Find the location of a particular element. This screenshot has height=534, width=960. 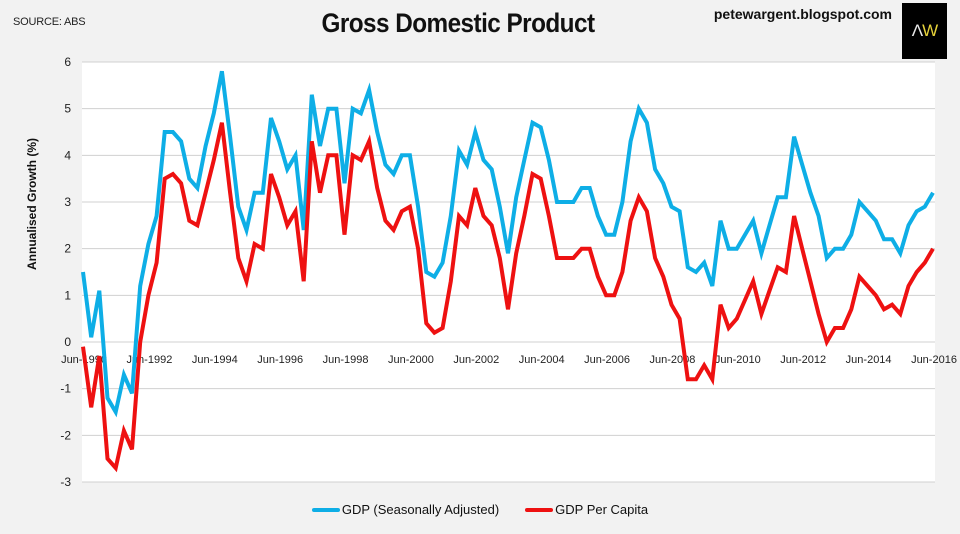

logo-glyph-w: W is located at coordinates (930, 30).